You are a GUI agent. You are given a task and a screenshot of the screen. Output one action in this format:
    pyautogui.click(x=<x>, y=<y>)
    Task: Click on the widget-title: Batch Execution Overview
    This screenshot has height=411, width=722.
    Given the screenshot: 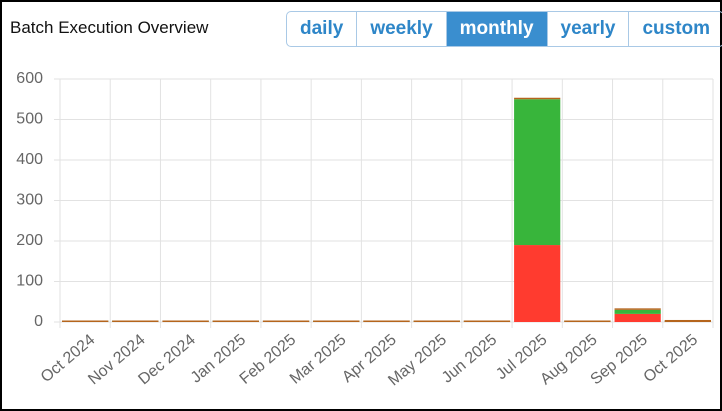 What is the action you would take?
    pyautogui.click(x=109, y=27)
    